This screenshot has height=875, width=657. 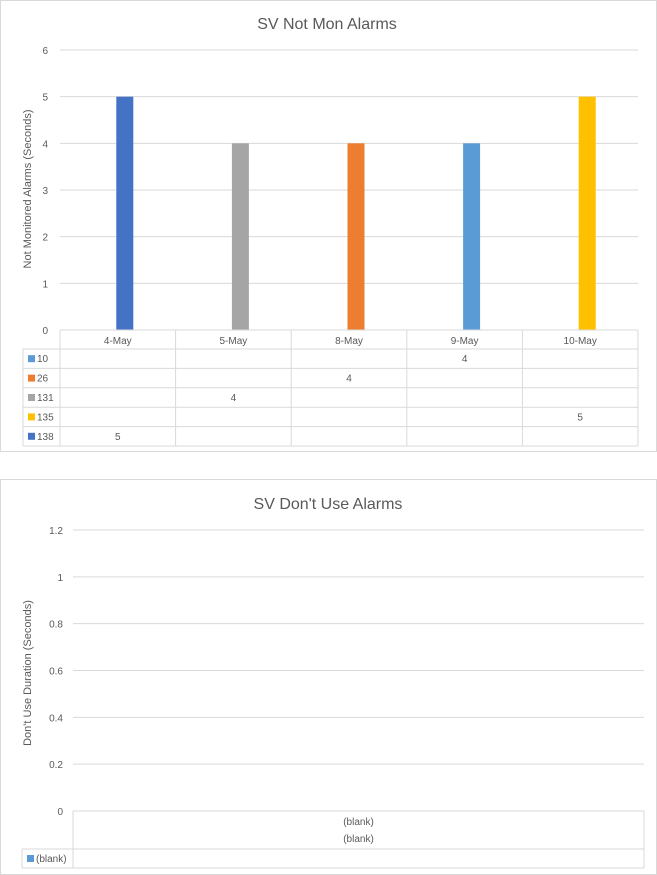 What do you see at coordinates (56, 531) in the screenshot?
I see `y-tick-label: 1.2` at bounding box center [56, 531].